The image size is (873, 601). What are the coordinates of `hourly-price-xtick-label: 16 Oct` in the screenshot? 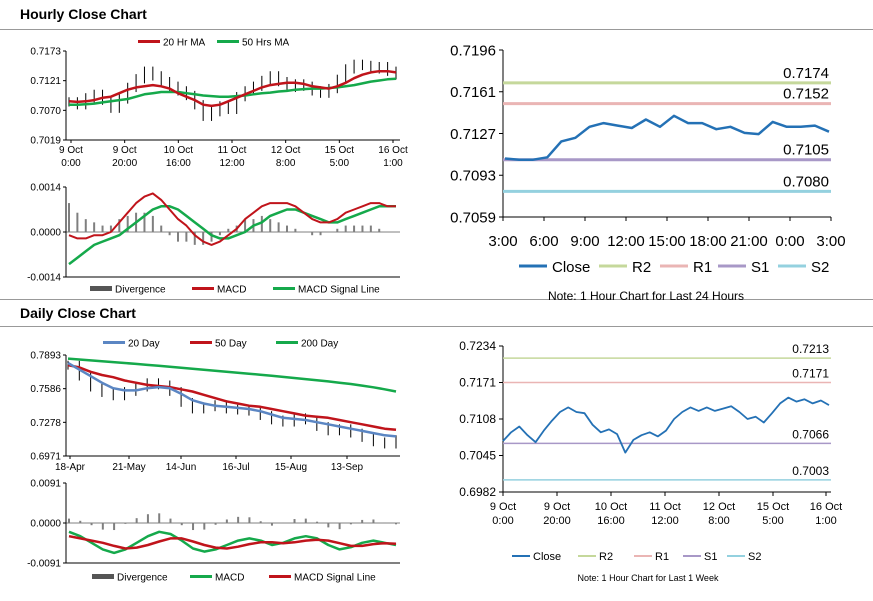 It's located at (393, 150).